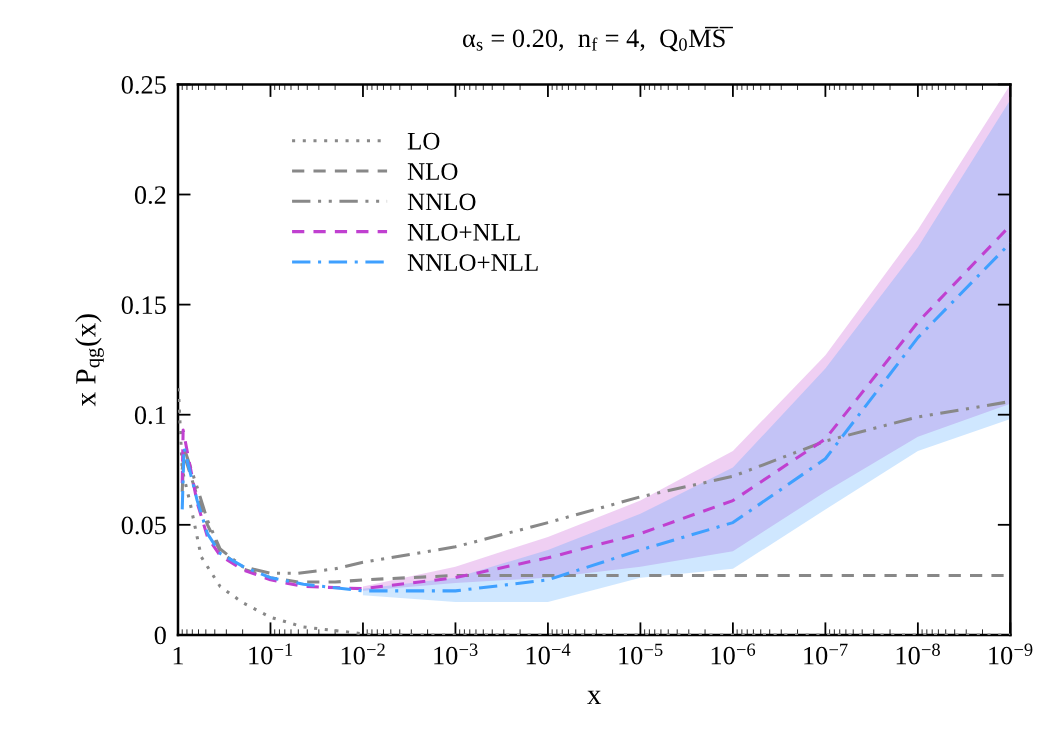 This screenshot has height=734, width=1047. What do you see at coordinates (826, 654) in the screenshot?
I see `x-tick-label: 10$^{−7}$` at bounding box center [826, 654].